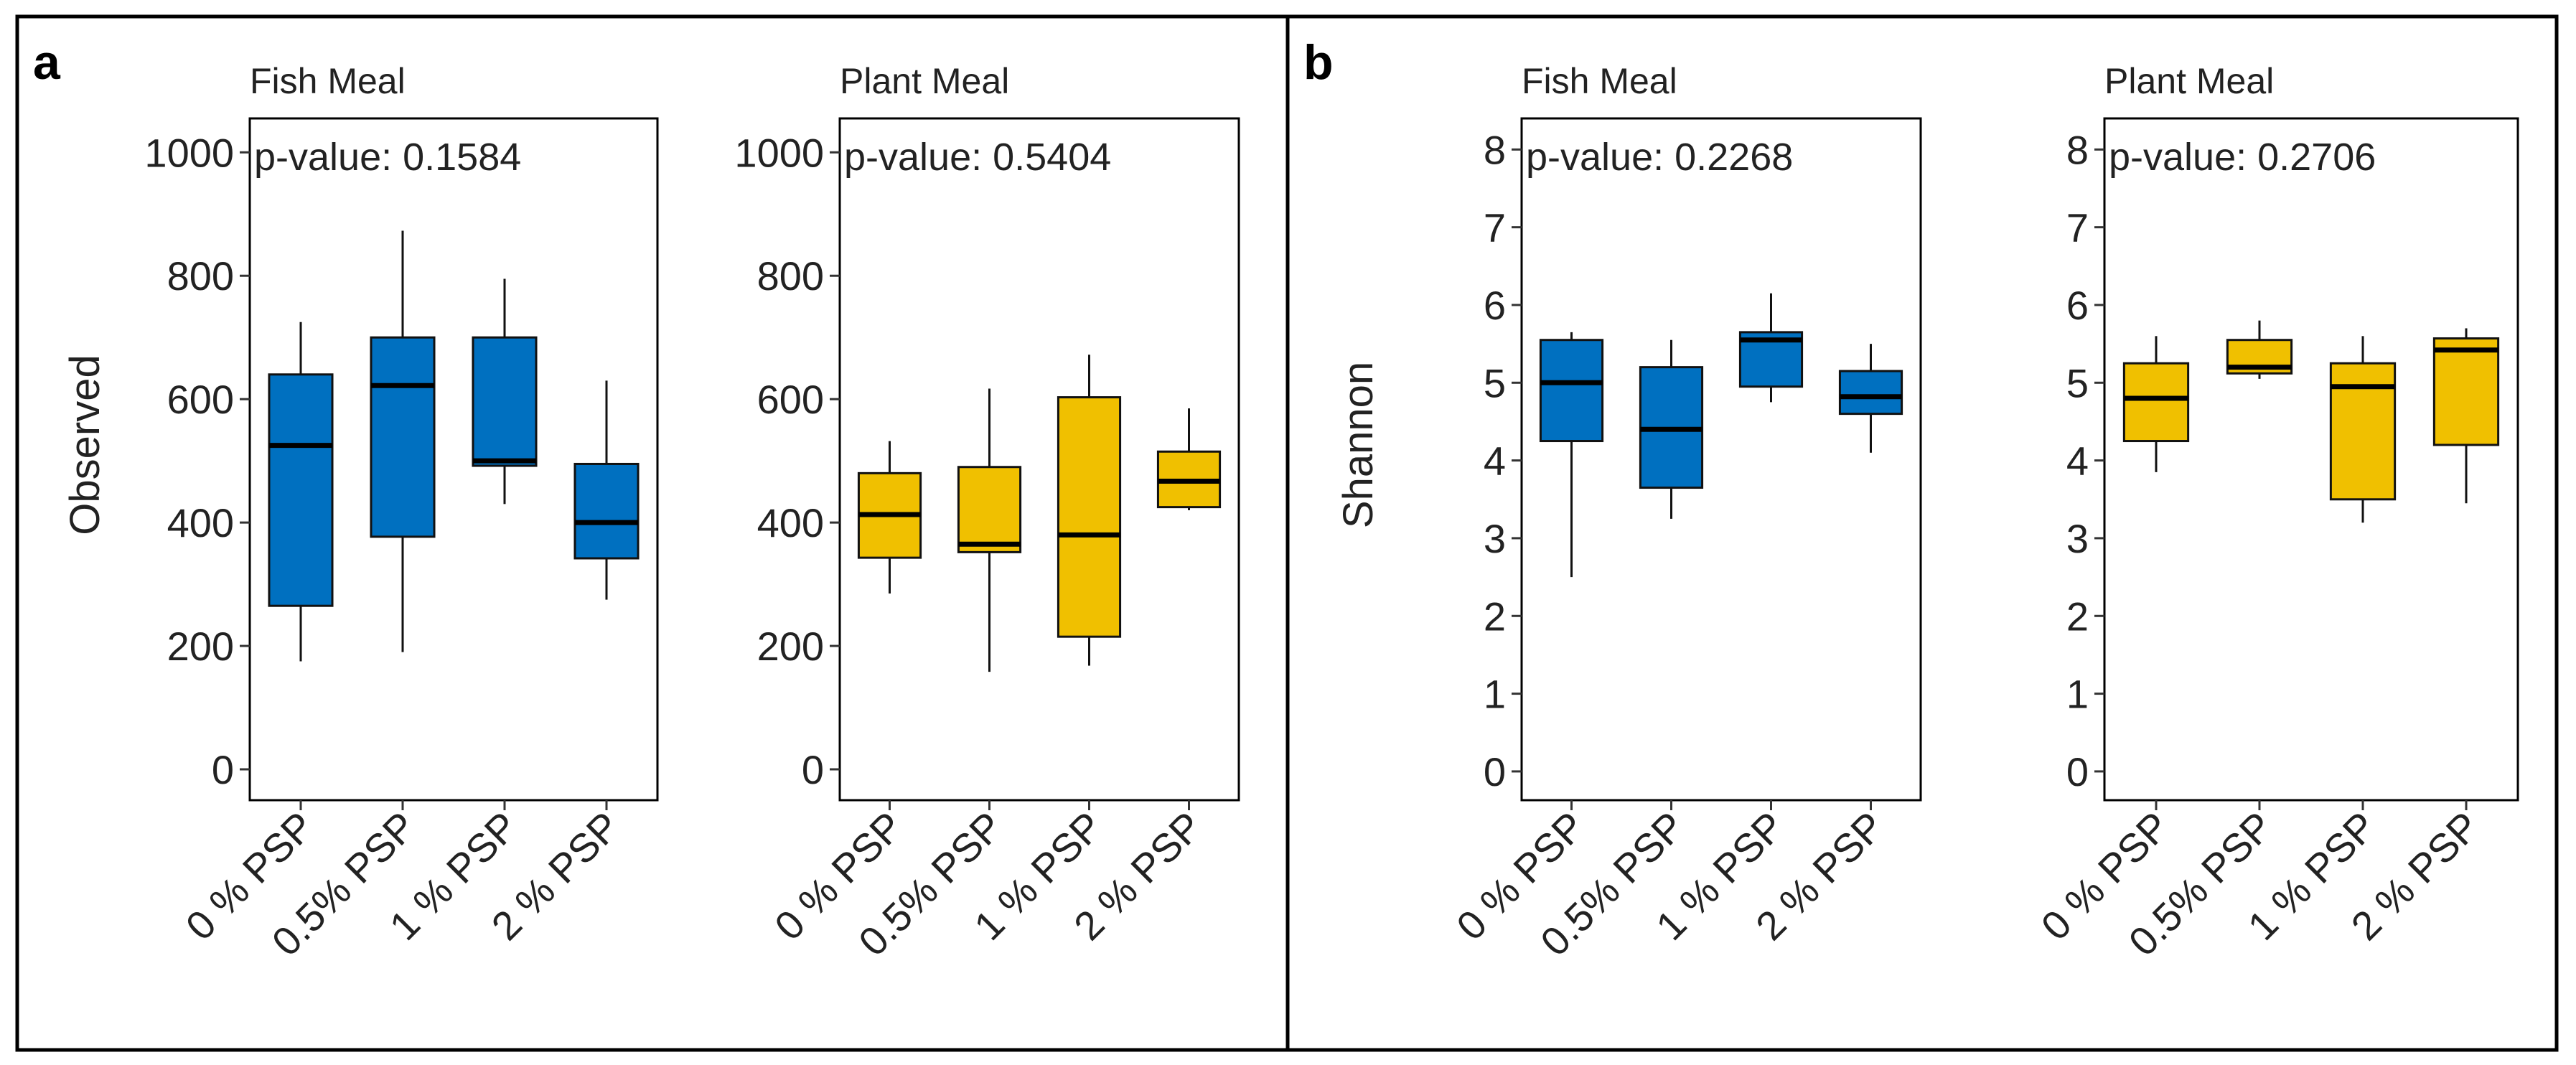 The image size is (2576, 1065). I want to click on panel-b-letter: b, so click(1318, 62).